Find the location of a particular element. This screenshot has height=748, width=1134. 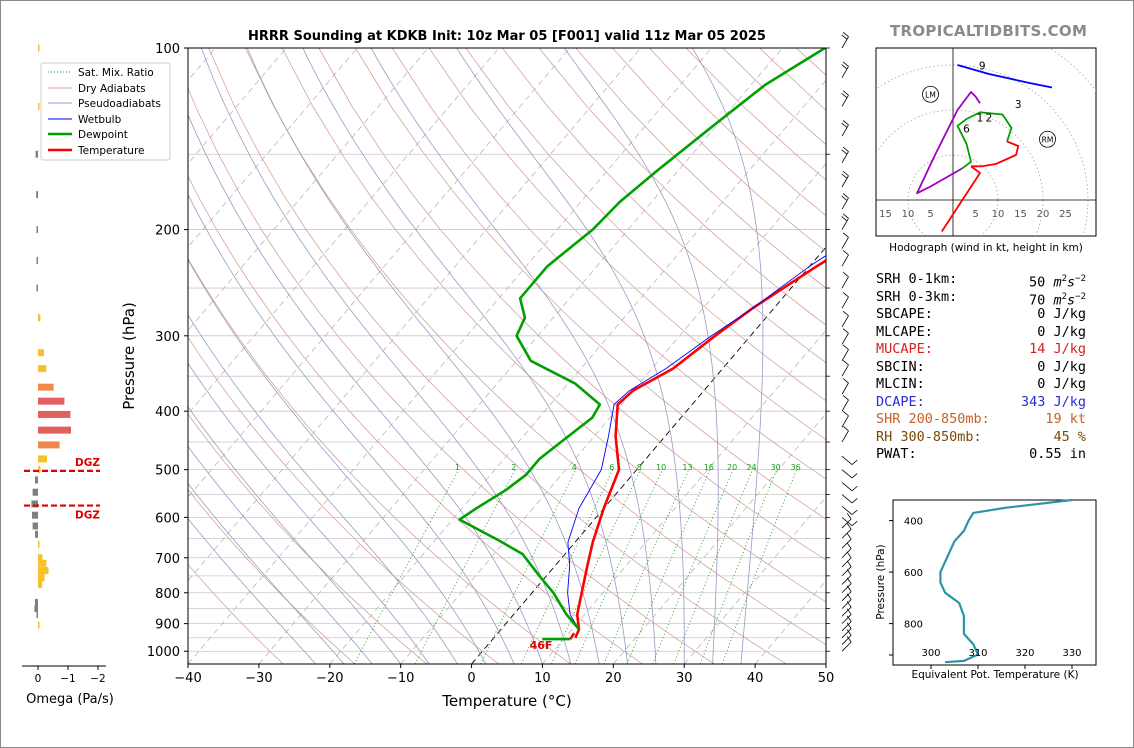

mixing-ratio-label: 1 is located at coordinates (457, 467).